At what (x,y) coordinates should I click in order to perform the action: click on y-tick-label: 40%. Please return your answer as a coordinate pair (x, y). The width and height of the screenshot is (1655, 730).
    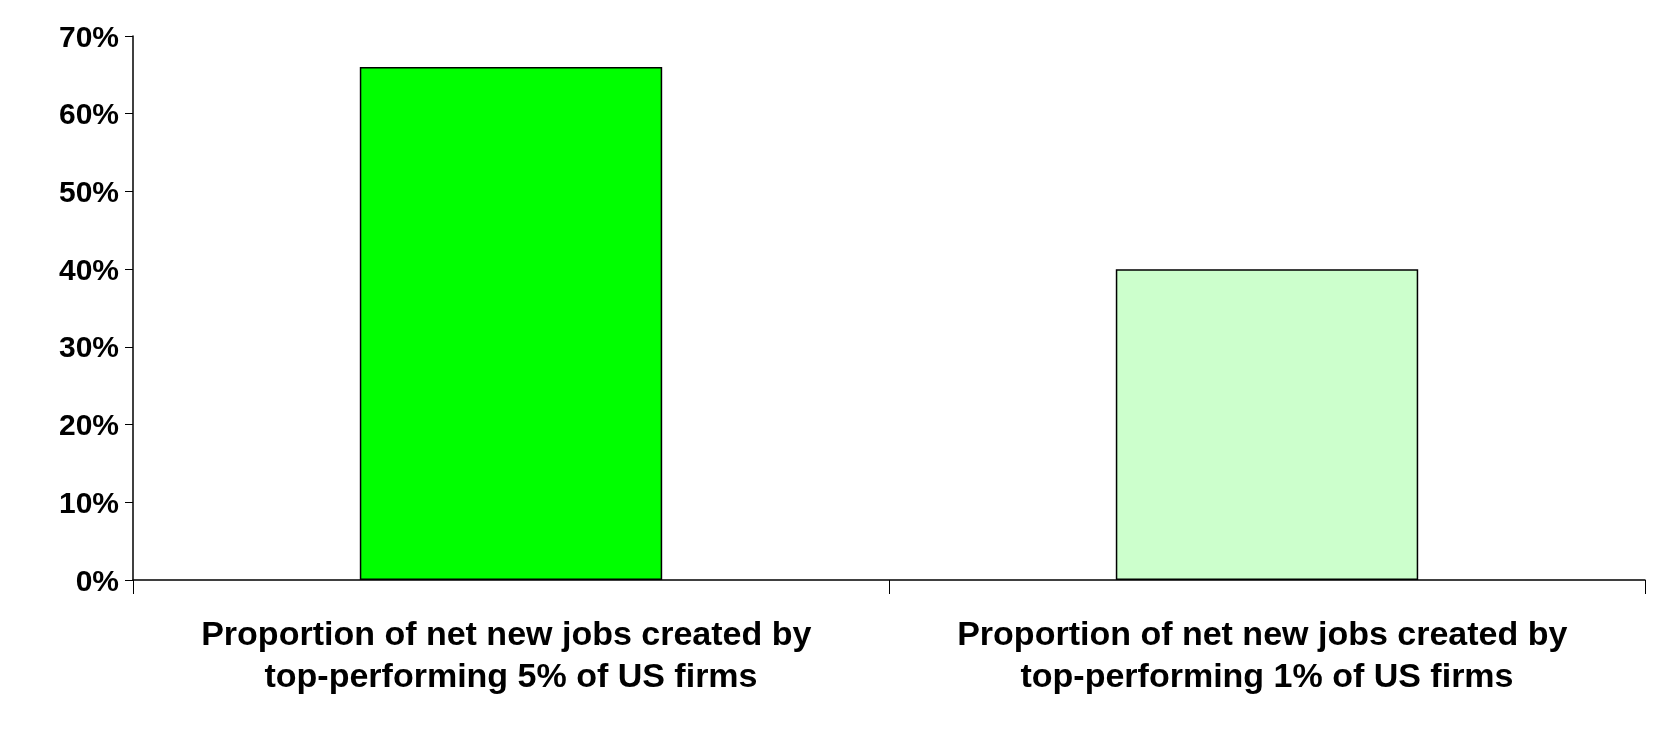
    Looking at the image, I should click on (88, 269).